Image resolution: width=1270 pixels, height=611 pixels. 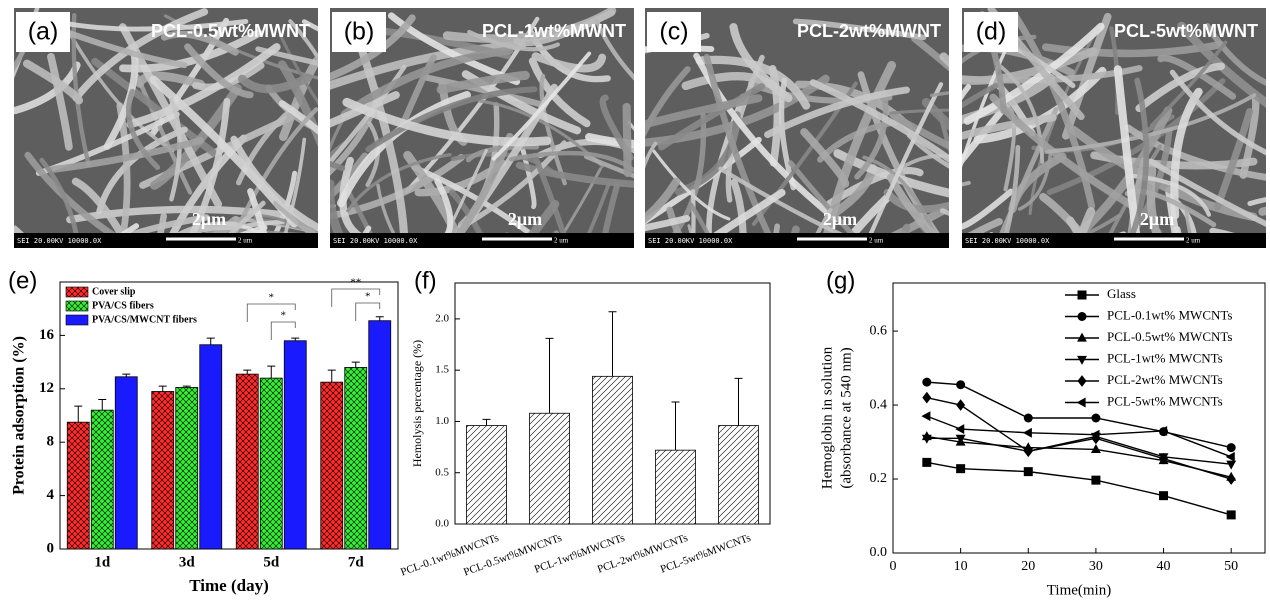 I want to click on panel-label: (b), so click(x=359, y=32).